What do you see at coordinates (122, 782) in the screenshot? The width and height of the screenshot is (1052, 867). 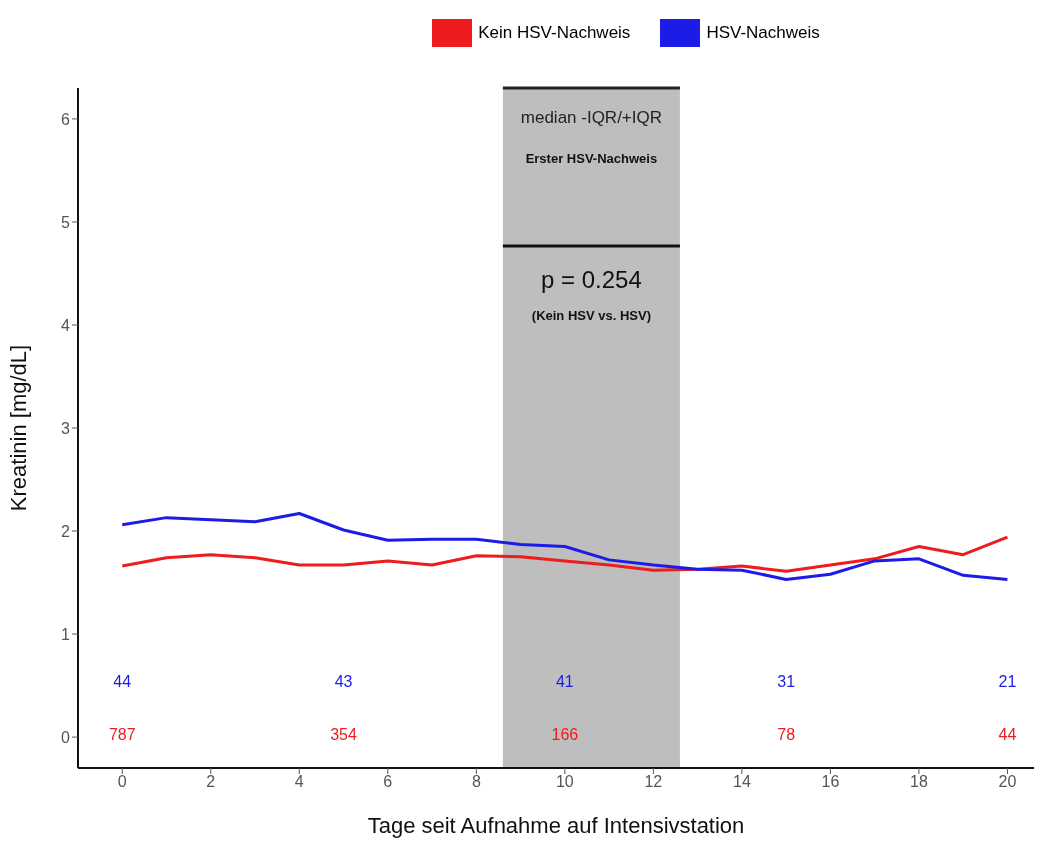 I see `x-tick-label: 0` at bounding box center [122, 782].